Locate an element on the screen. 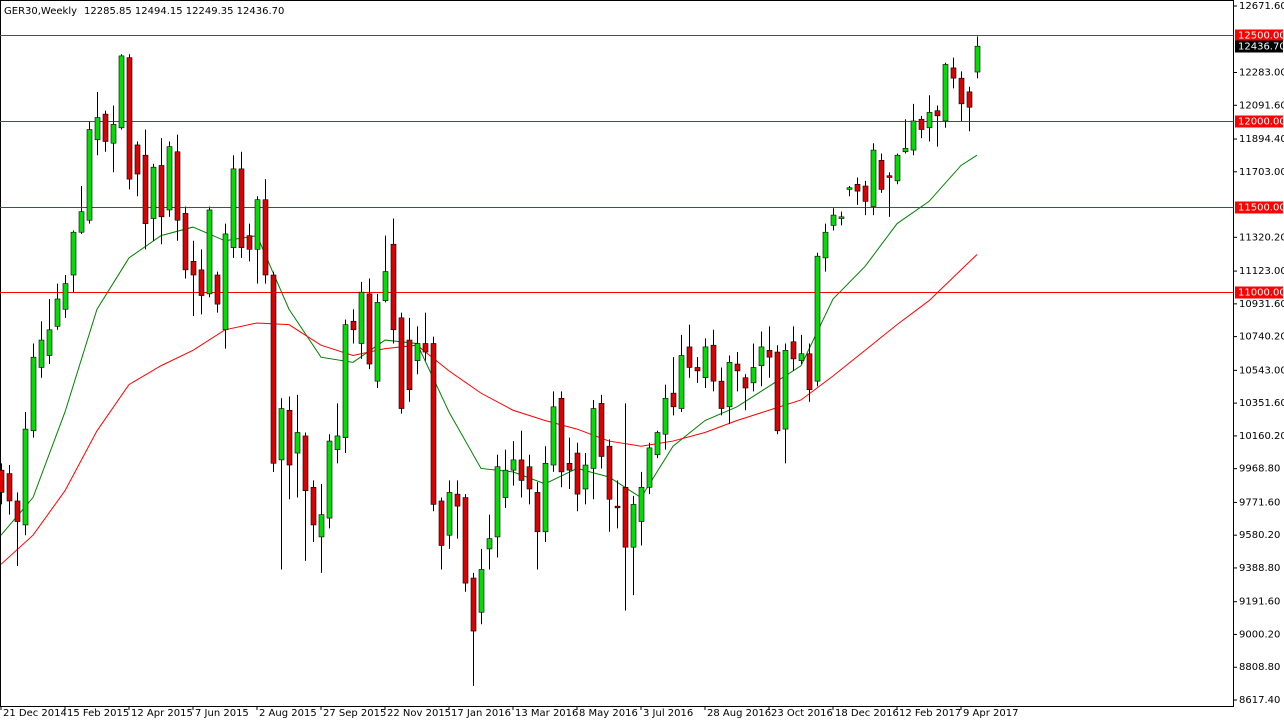 The height and width of the screenshot is (726, 1284). x-tick-label: 22 Nov 2015 is located at coordinates (419, 713).